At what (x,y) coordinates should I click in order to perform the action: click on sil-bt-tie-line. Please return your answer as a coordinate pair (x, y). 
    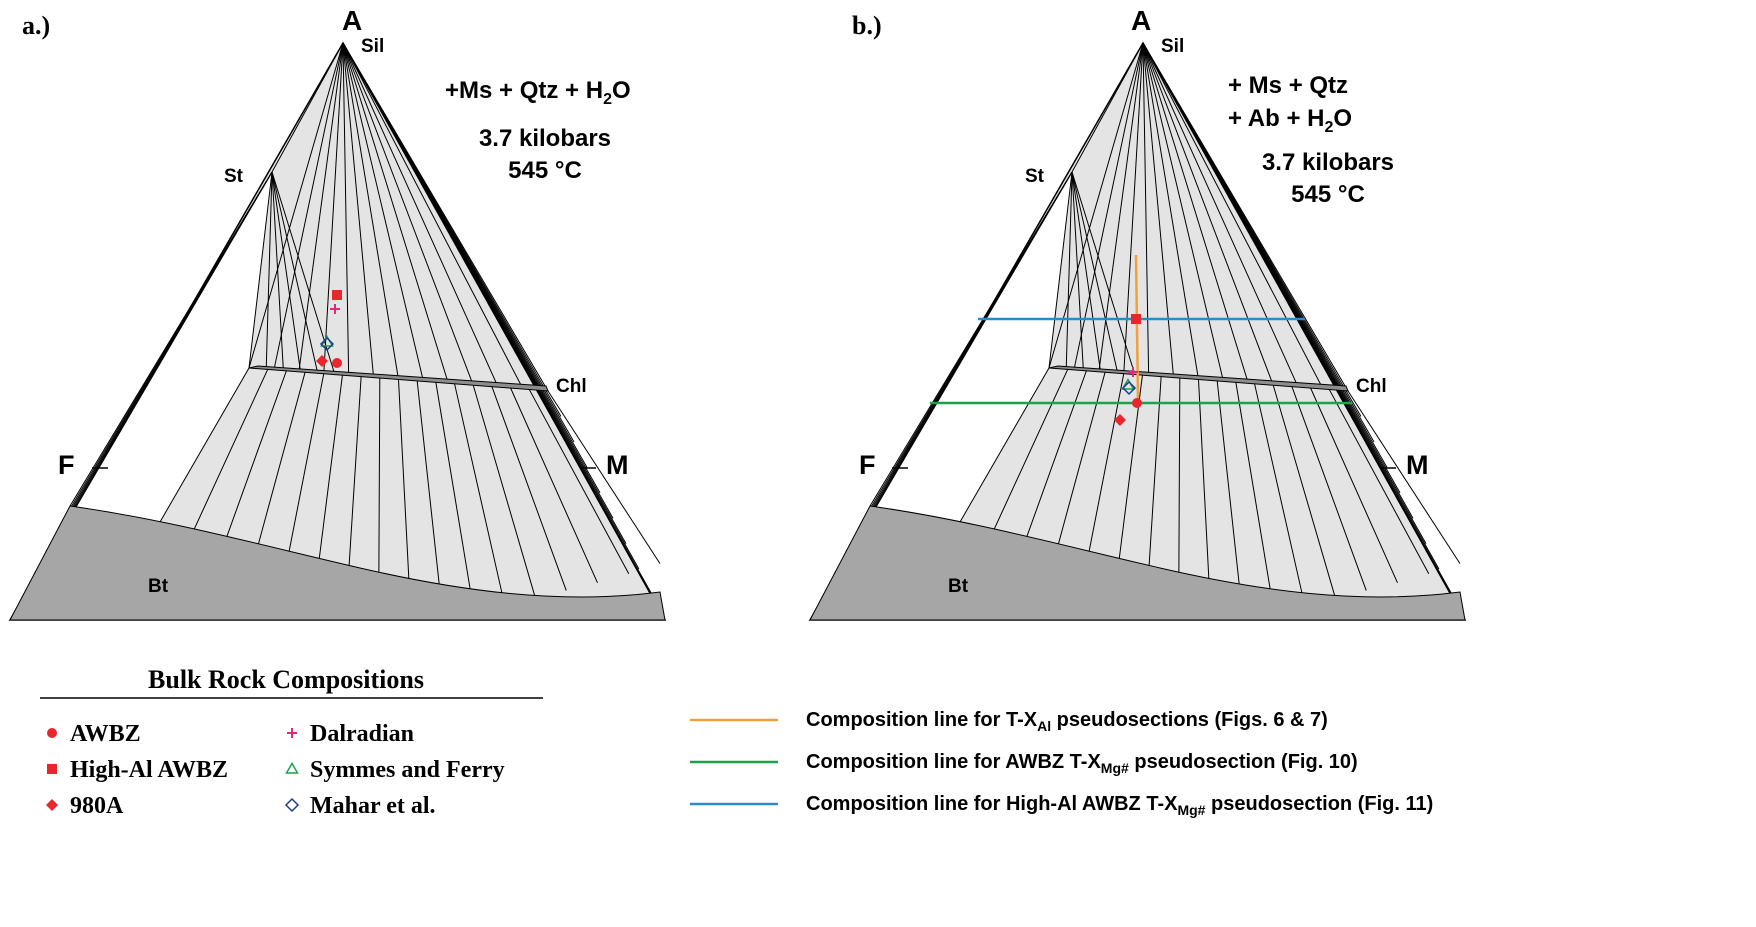
    Looking at the image, I should click on (497, 318).